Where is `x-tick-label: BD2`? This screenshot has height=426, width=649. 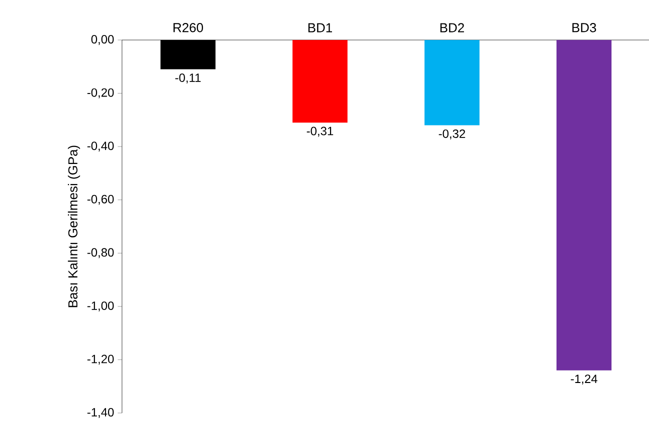
x-tick-label: BD2 is located at coordinates (452, 27).